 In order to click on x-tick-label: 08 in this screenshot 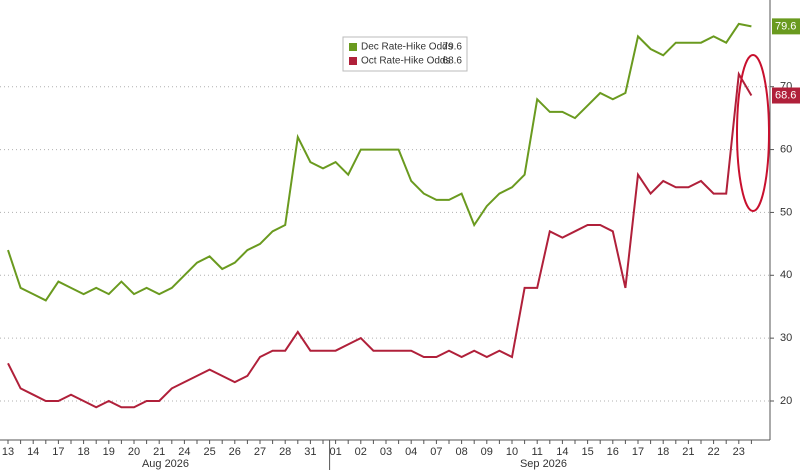, I will do `click(461, 452)`.